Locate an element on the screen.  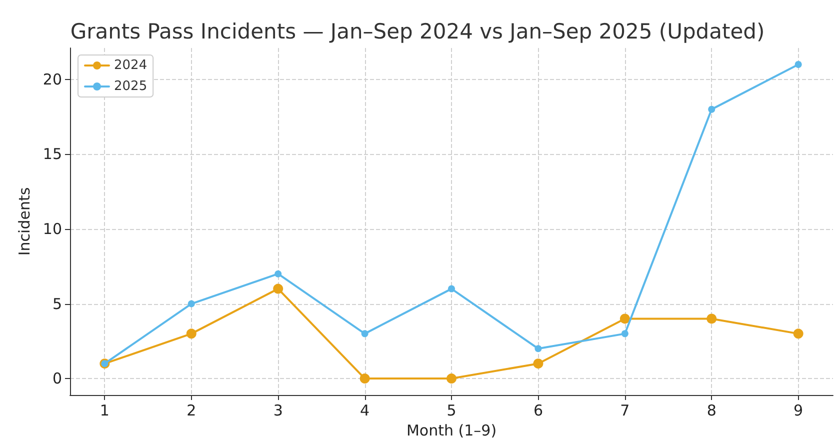
y-tick-label: 10 is located at coordinates (52, 229).